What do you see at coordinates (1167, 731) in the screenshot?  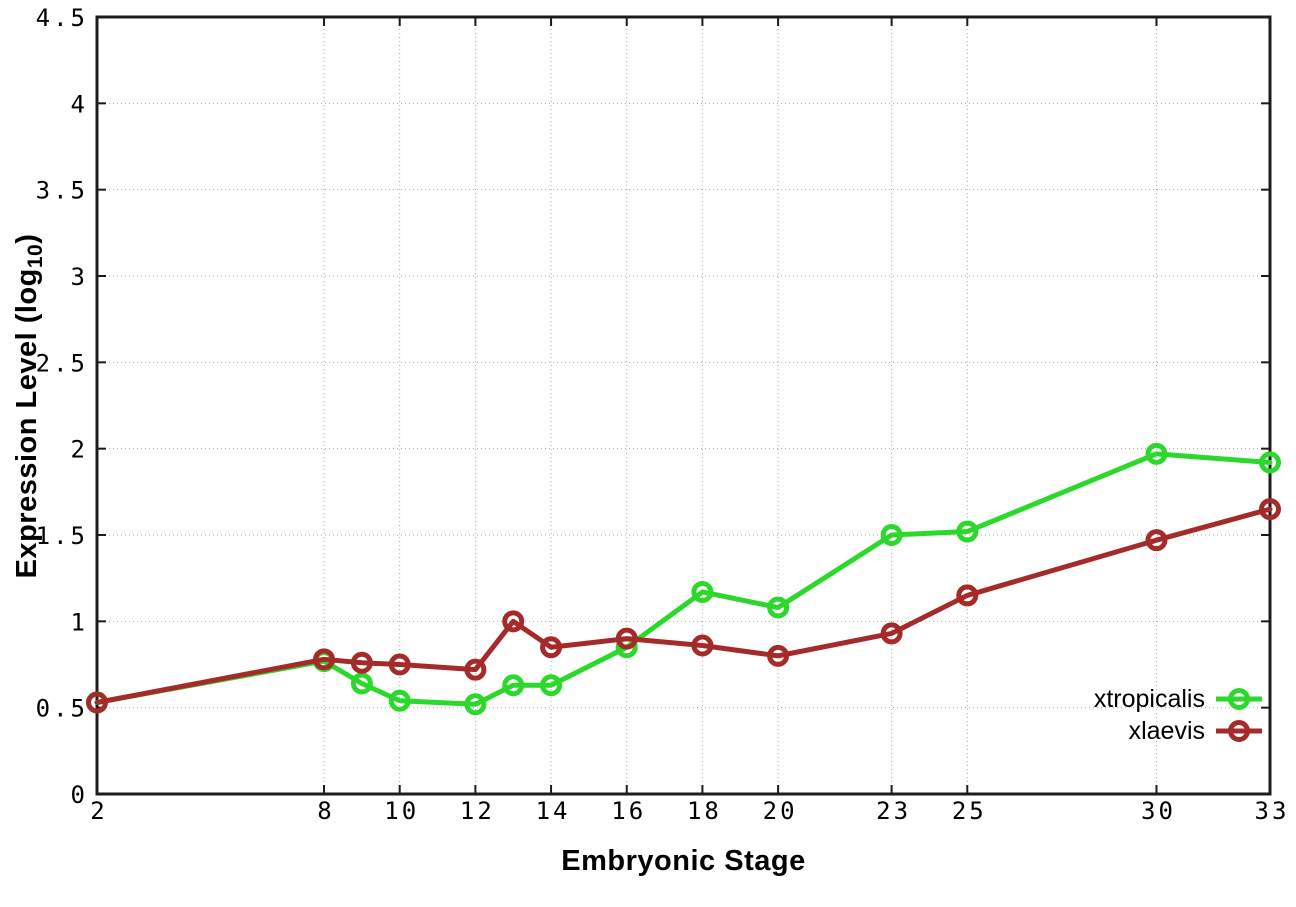 I see `legend-label-xlaevis: xlaevis` at bounding box center [1167, 731].